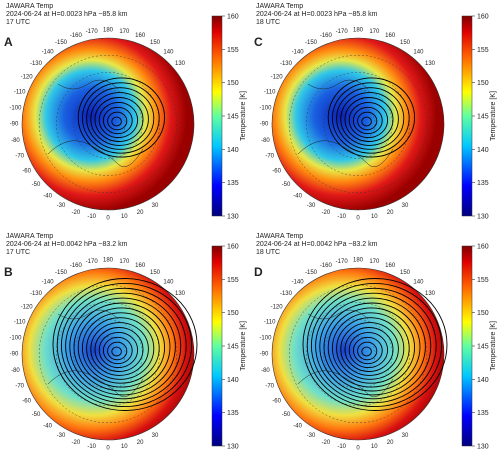  Describe the element at coordinates (264, 125) in the screenshot. I see `longitude-label: -90` at that location.